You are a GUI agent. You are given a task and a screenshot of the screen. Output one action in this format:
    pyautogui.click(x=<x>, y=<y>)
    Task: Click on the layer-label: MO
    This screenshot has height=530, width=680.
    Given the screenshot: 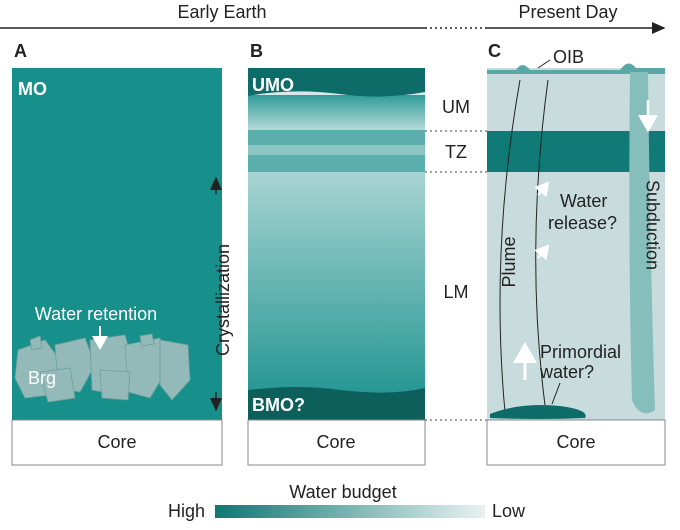 What is the action you would take?
    pyautogui.click(x=32, y=89)
    